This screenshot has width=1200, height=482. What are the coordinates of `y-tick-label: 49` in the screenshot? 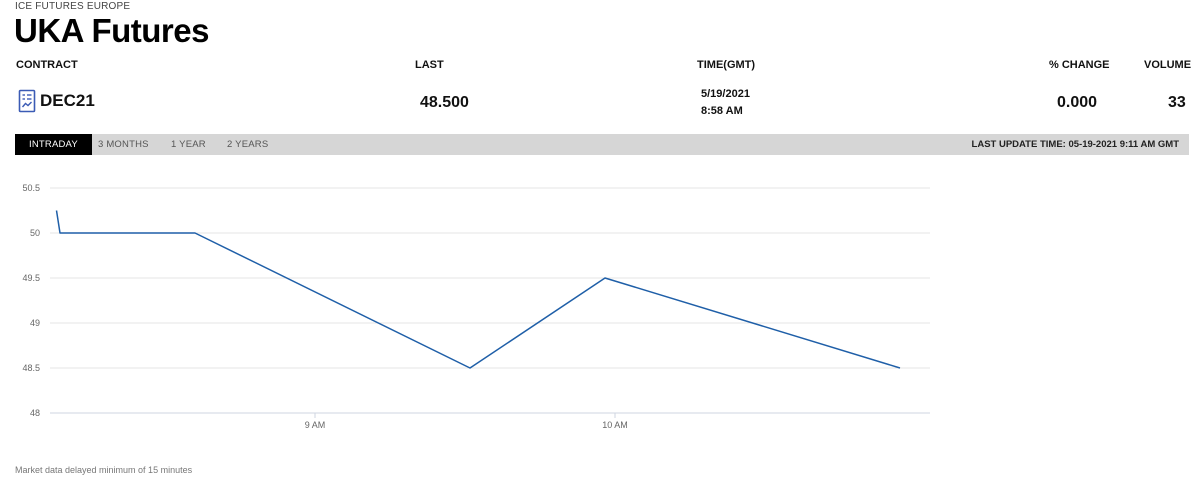 It's located at (35, 323).